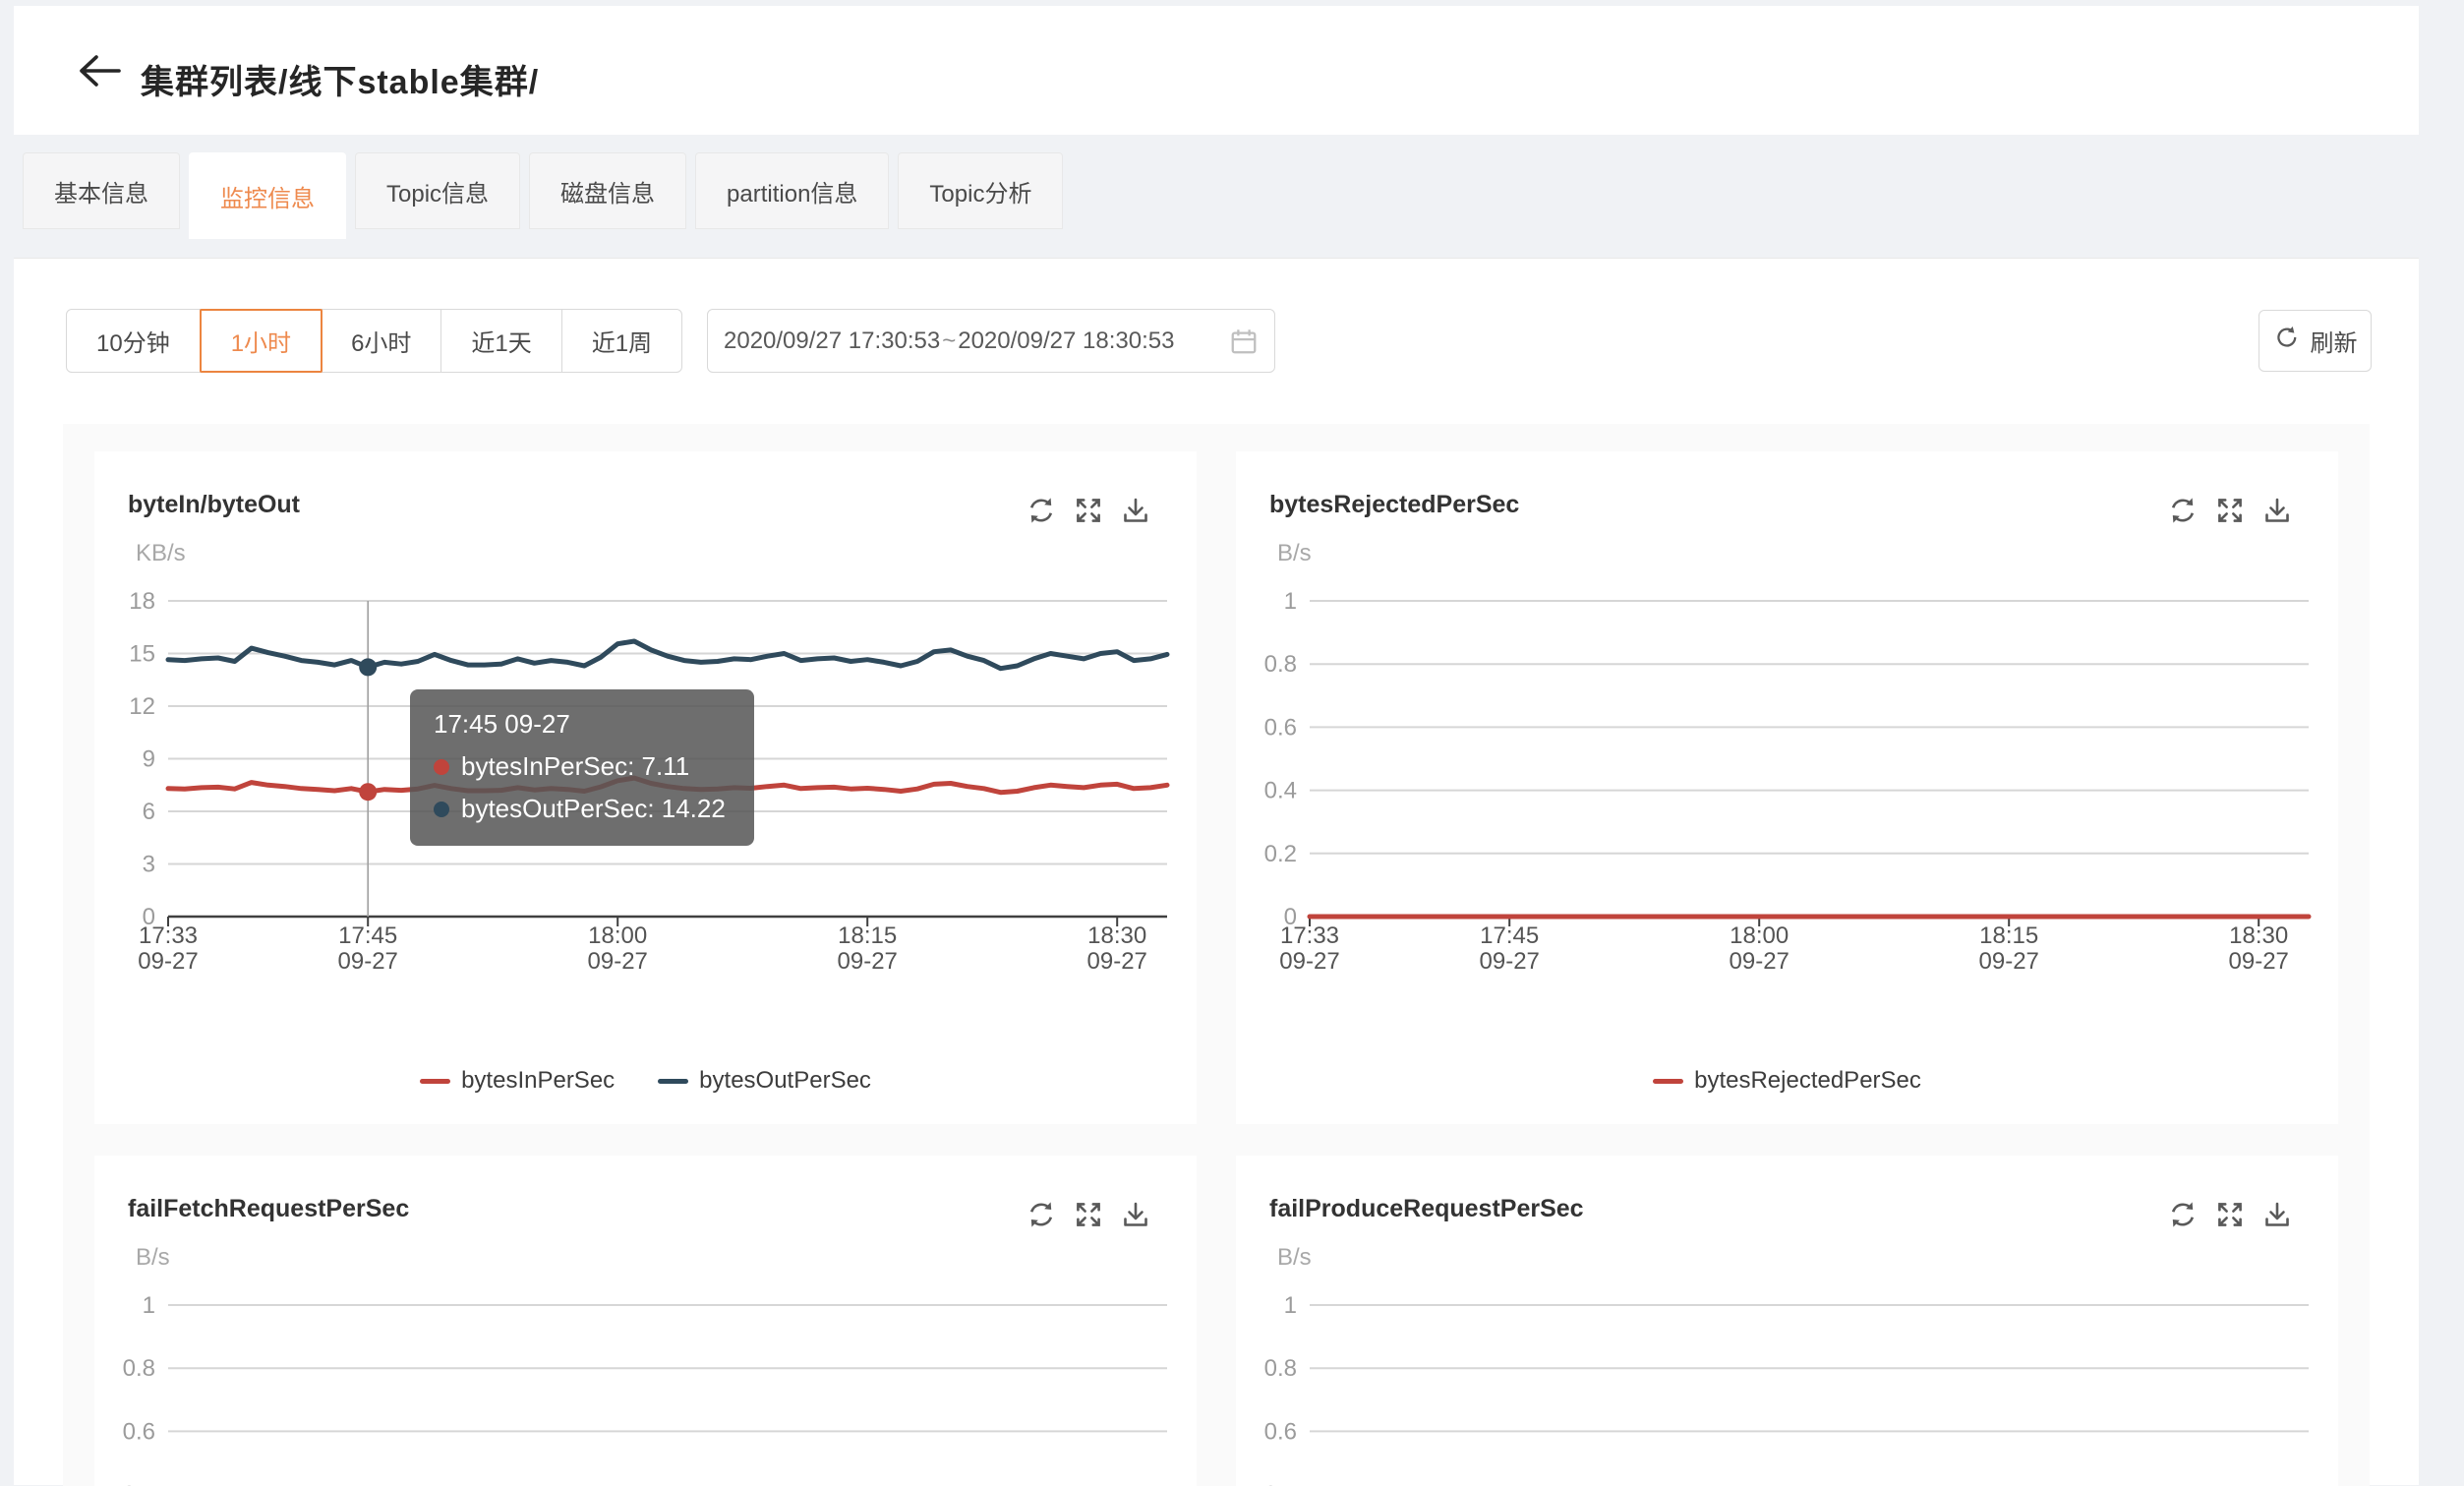  I want to click on chart-card-failFetchRequestPerSec: failFetchRequestPerSec B/s 00.20.40.60.81, so click(645, 1321).